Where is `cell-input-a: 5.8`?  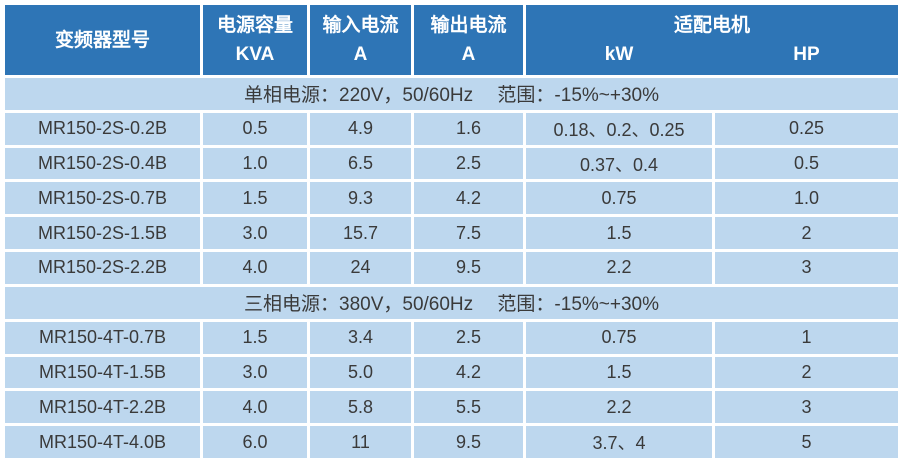
cell-input-a: 5.8 is located at coordinates (360, 407).